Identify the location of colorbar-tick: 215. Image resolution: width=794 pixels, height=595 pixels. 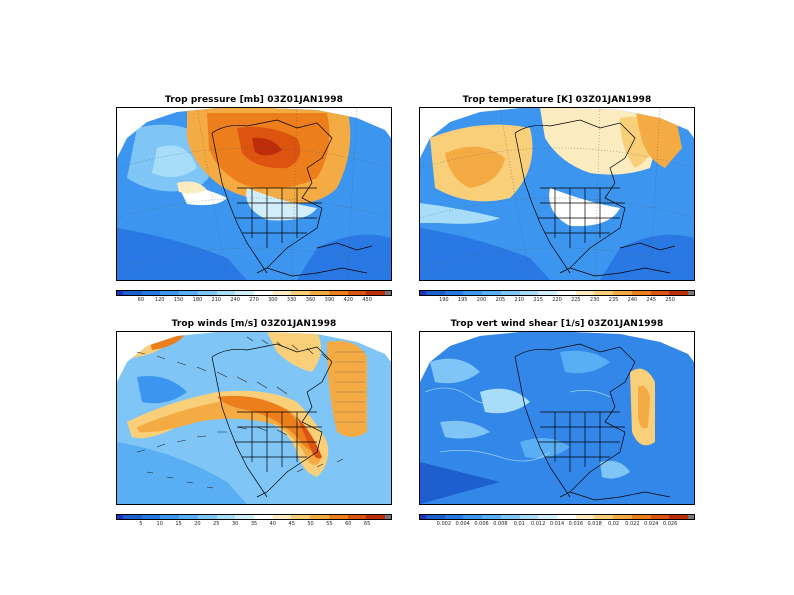
(538, 300).